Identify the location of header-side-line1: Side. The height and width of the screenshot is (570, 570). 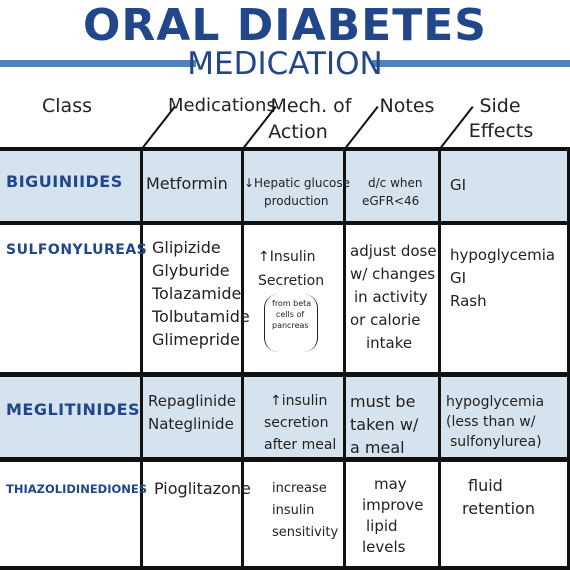
(500, 106).